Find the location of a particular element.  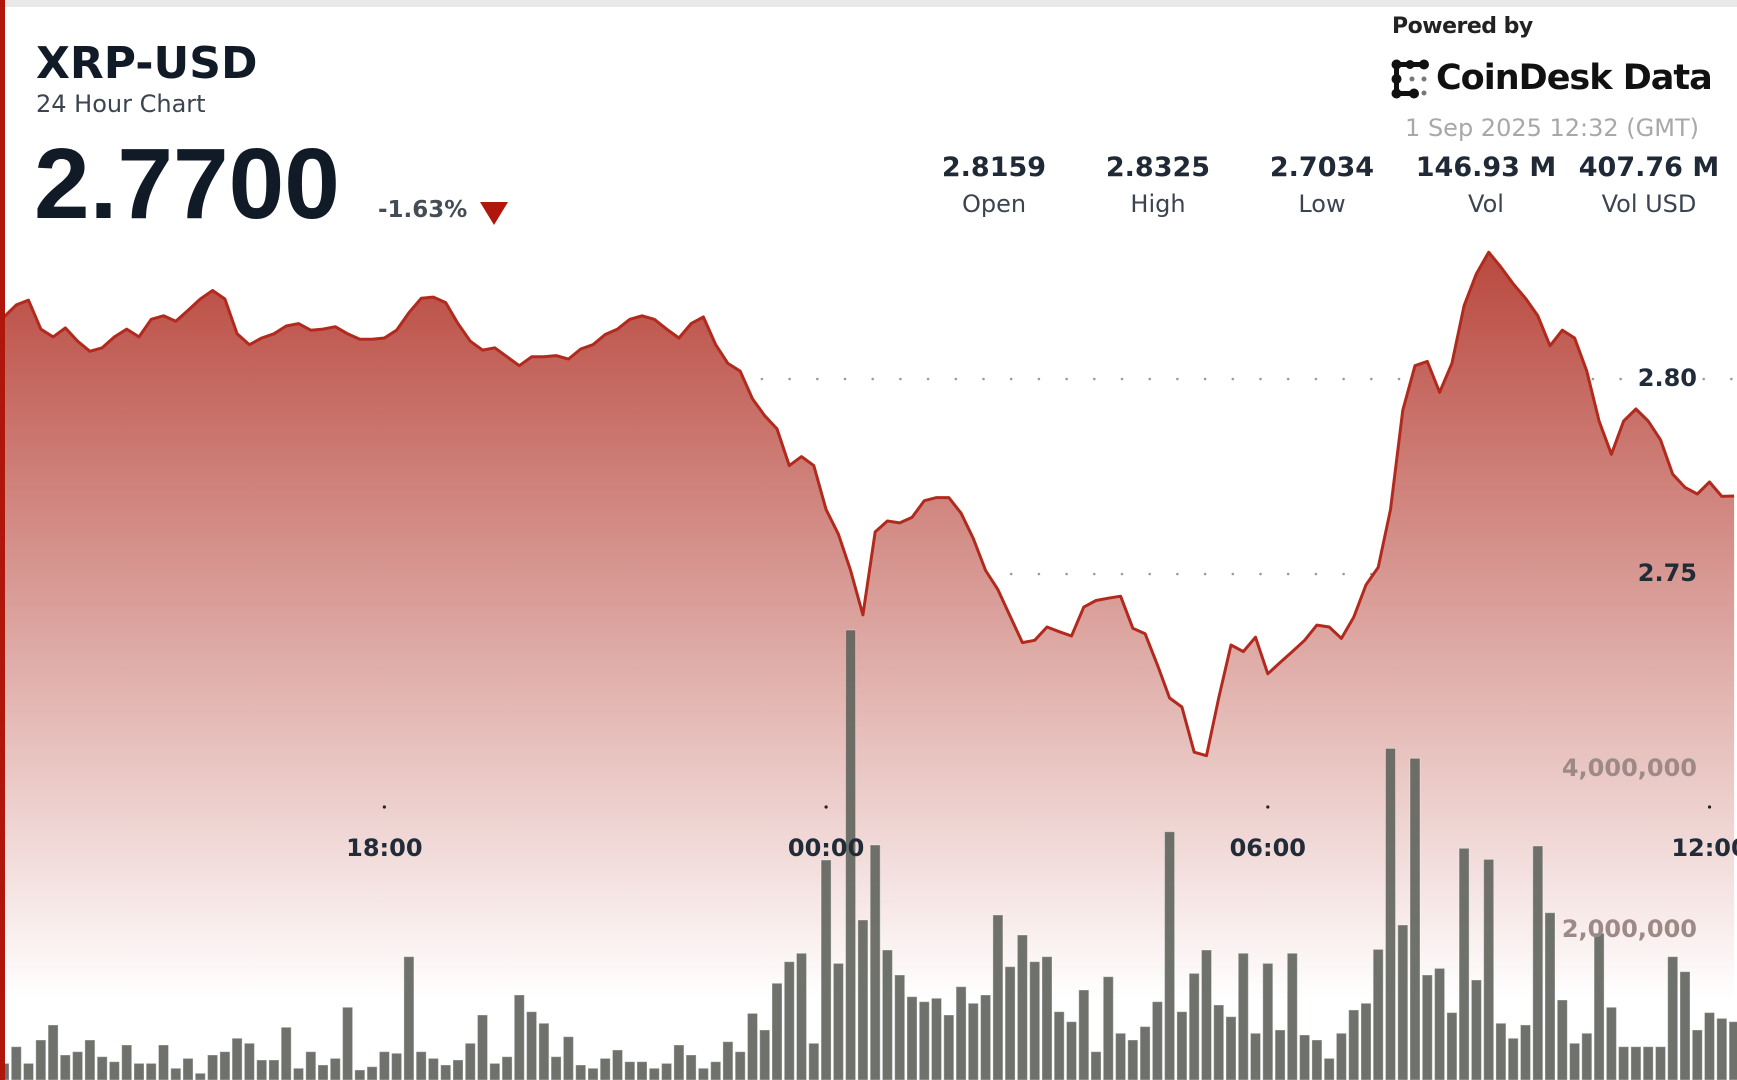

stat-value: 146.93 M is located at coordinates (1486, 167).